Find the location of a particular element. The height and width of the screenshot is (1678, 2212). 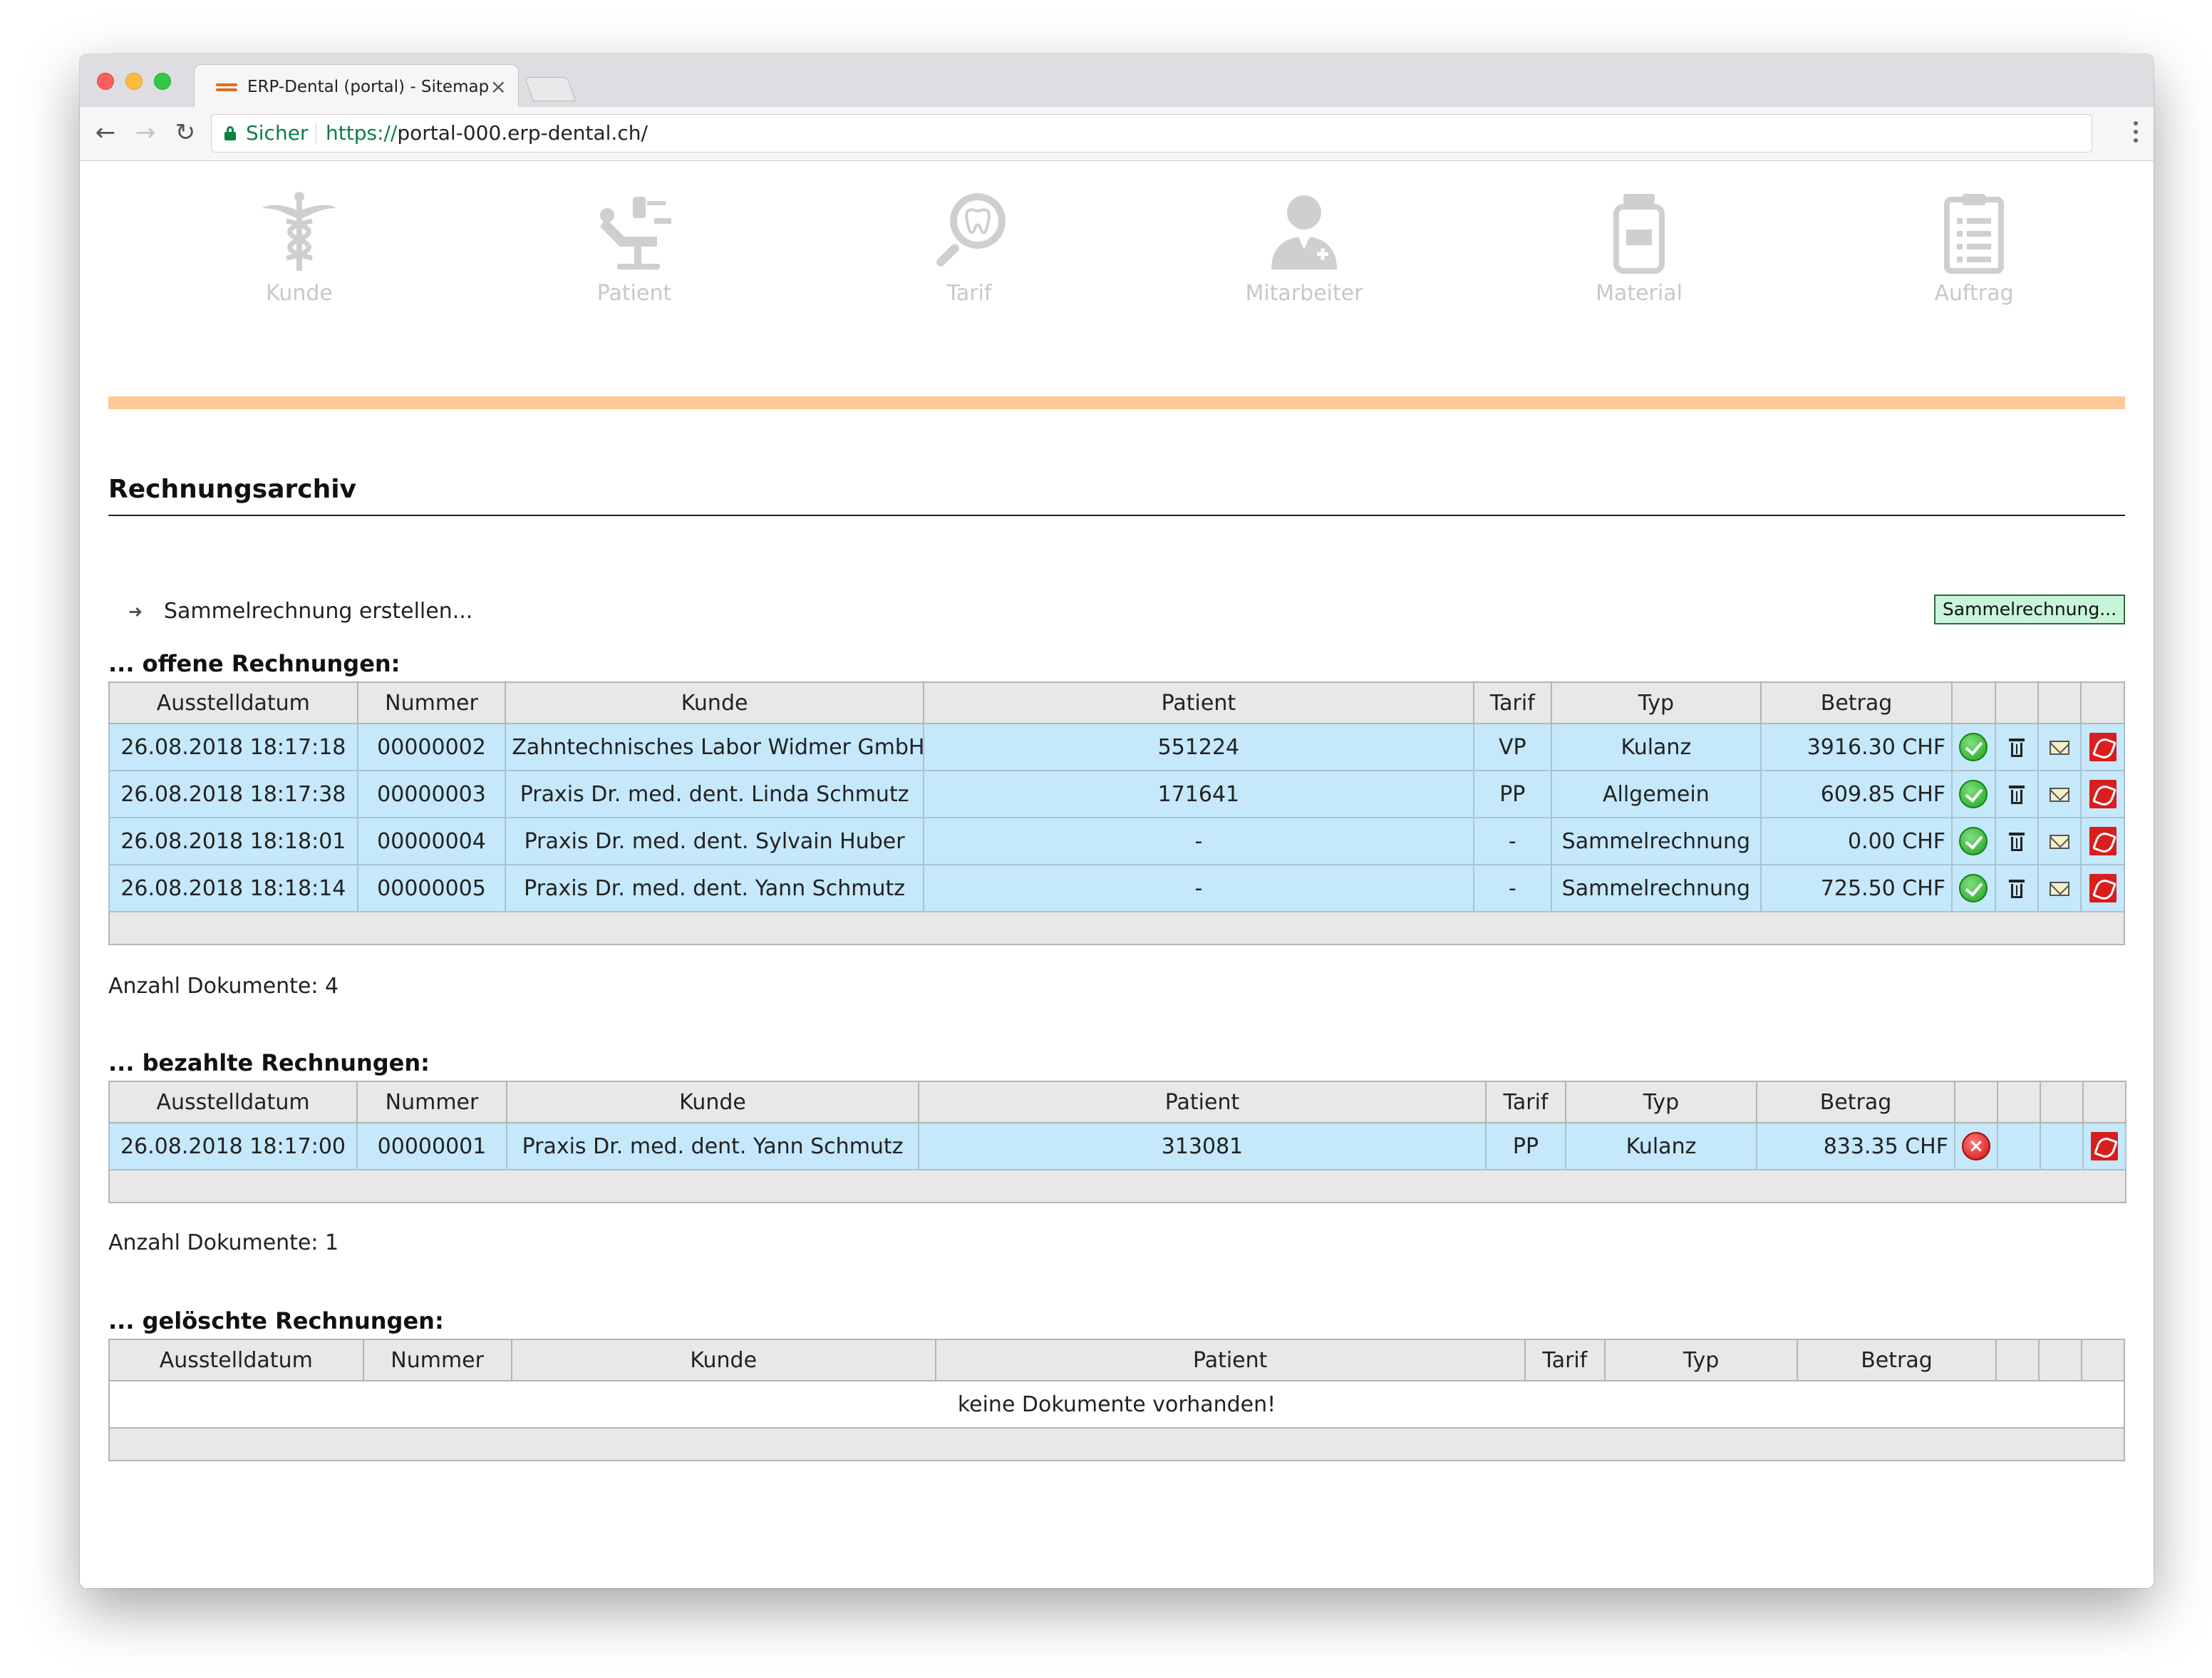

empty-row: keine Dokumente vorhanden! is located at coordinates (1116, 1404).